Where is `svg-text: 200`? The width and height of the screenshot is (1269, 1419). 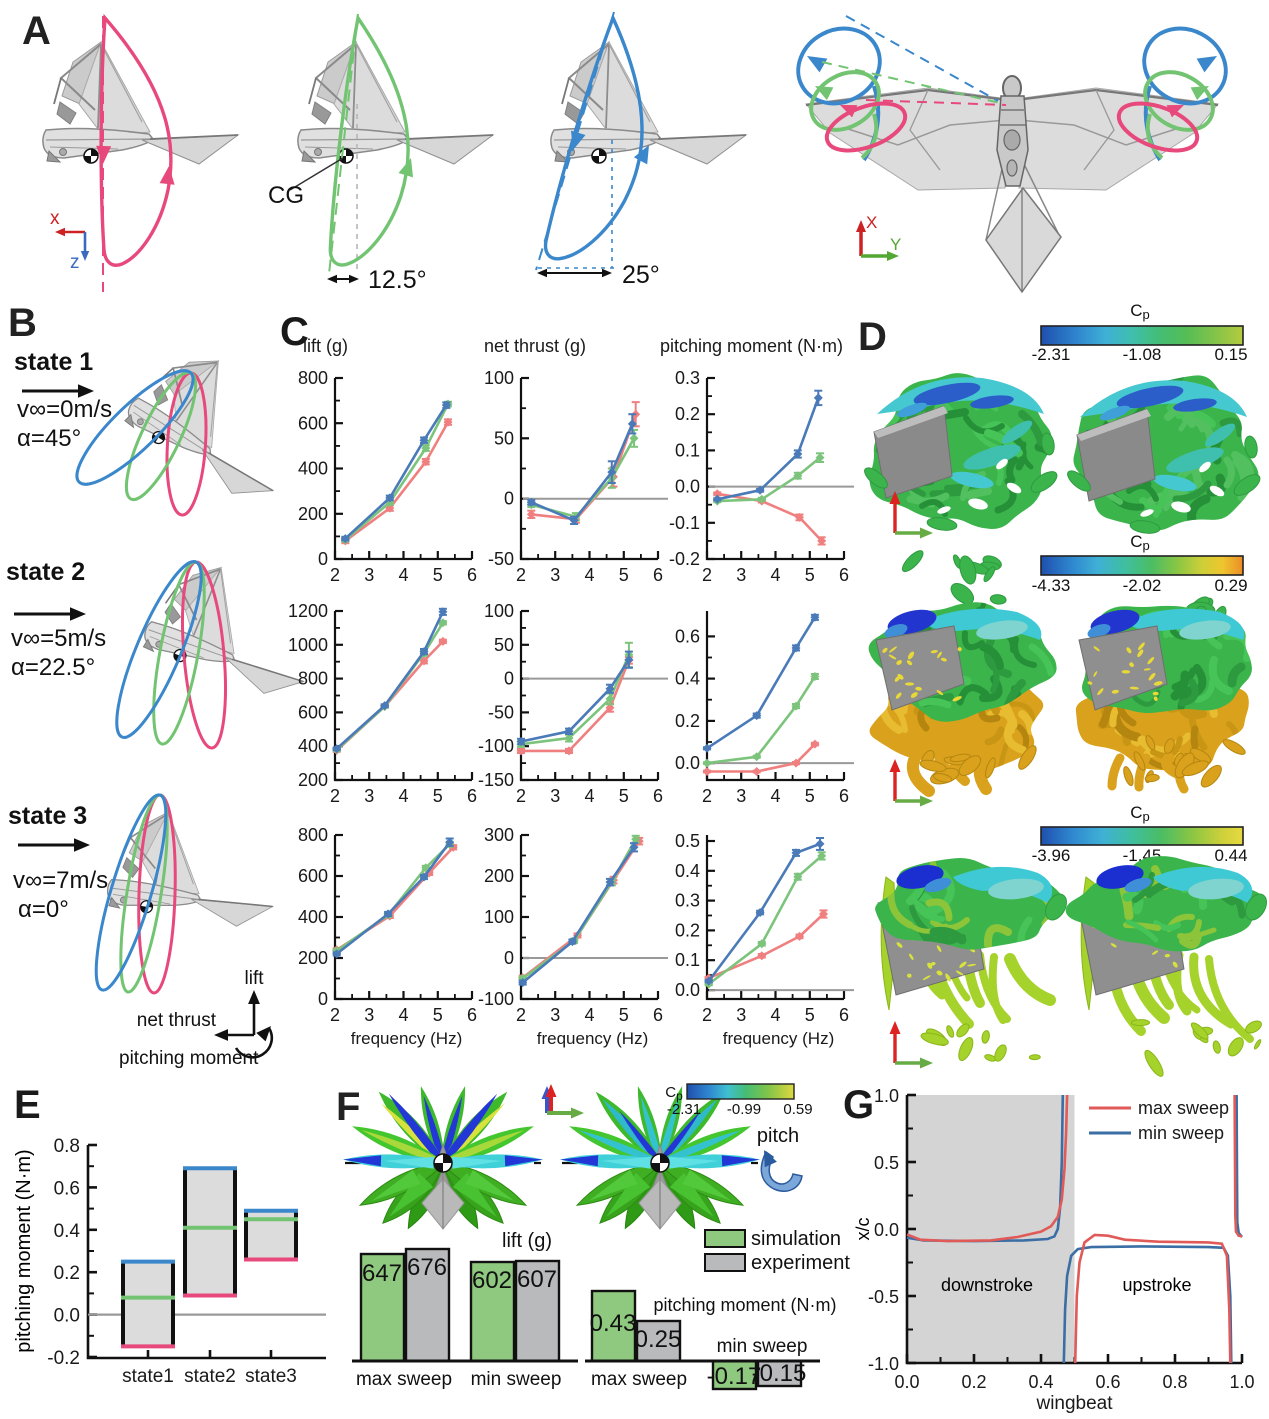 svg-text: 200 is located at coordinates (313, 514).